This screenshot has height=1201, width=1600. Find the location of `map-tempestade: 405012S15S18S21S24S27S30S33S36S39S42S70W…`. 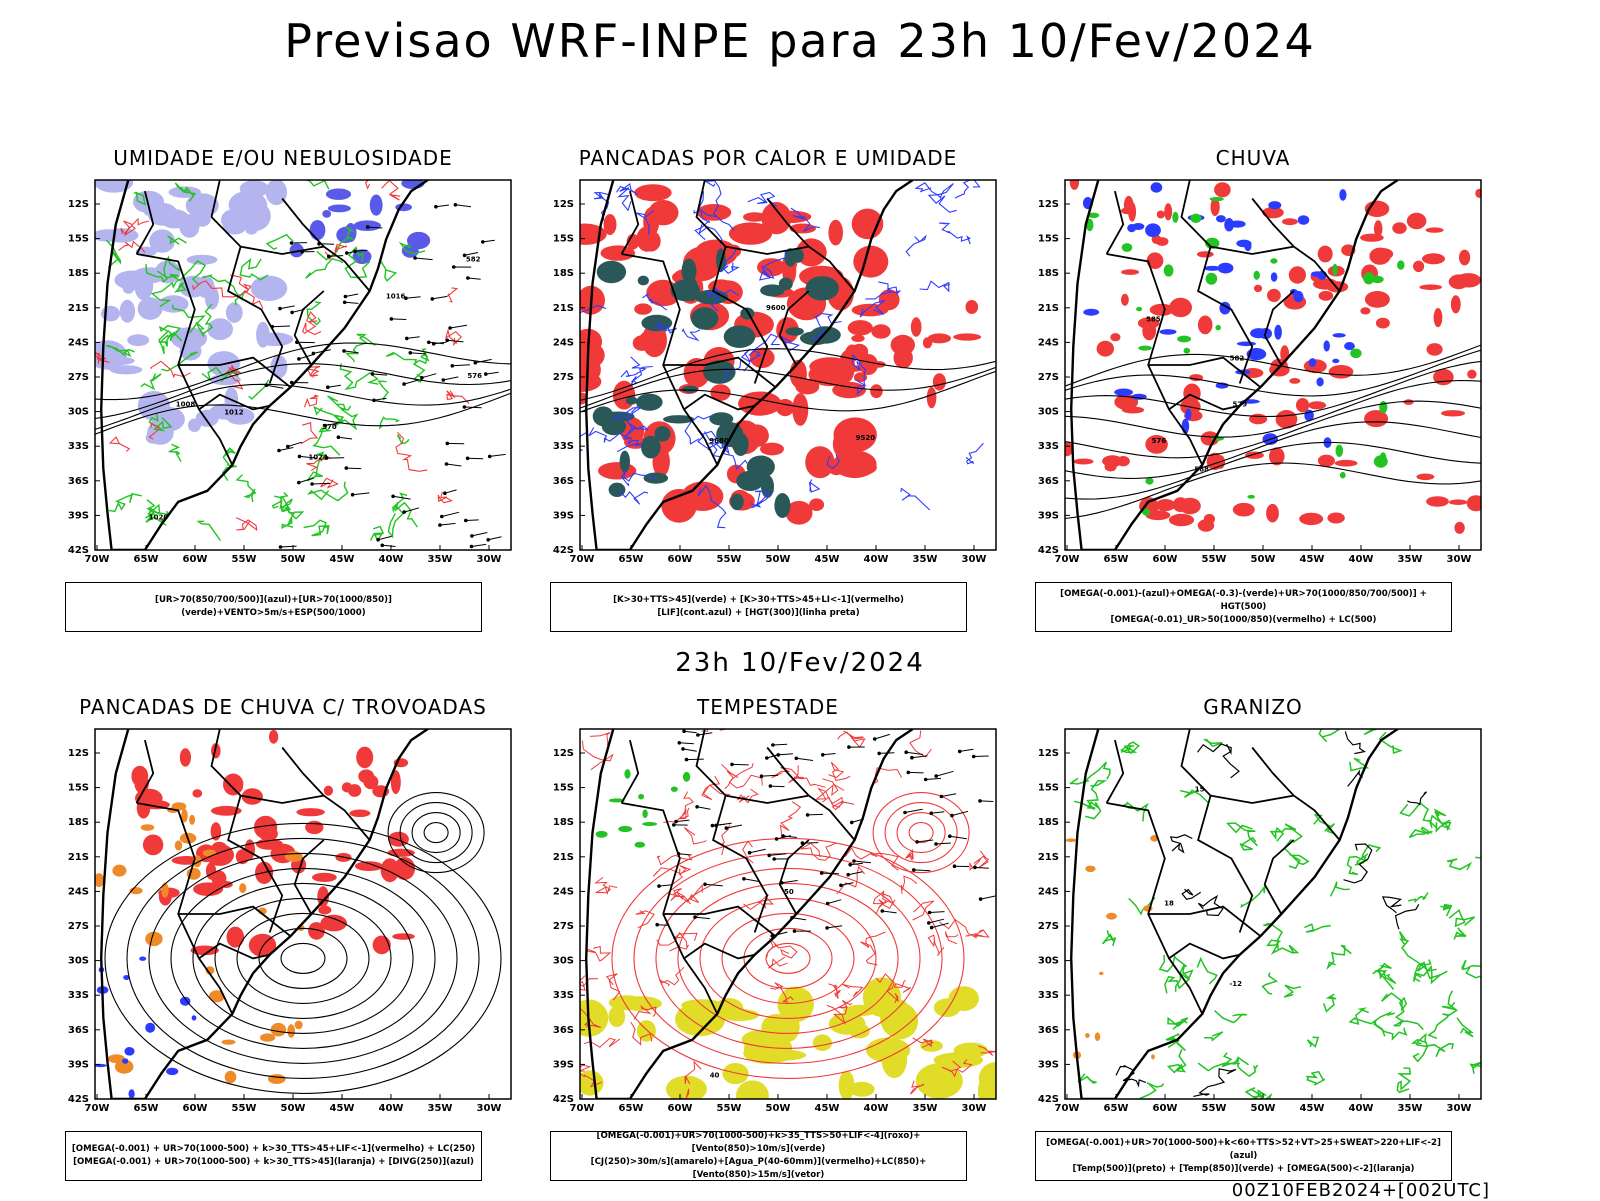

map-tempestade: 405012S15S18S21S24S27S30S33S36S39S42S70W… is located at coordinates (768, 921).